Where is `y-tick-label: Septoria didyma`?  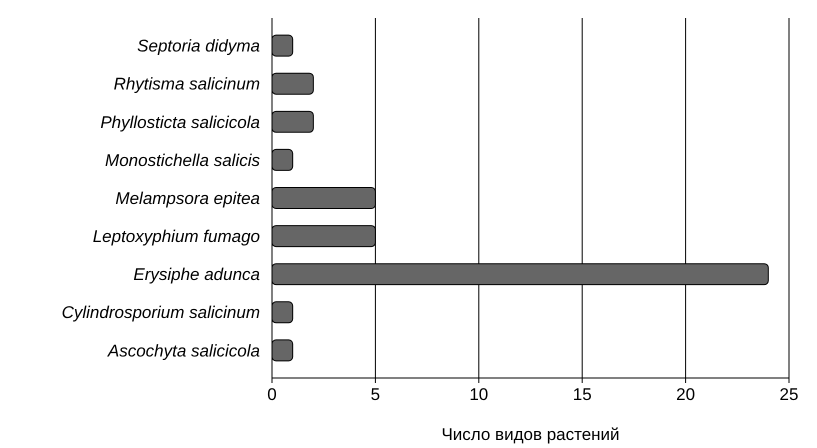
y-tick-label: Septoria didyma is located at coordinates (198, 46).